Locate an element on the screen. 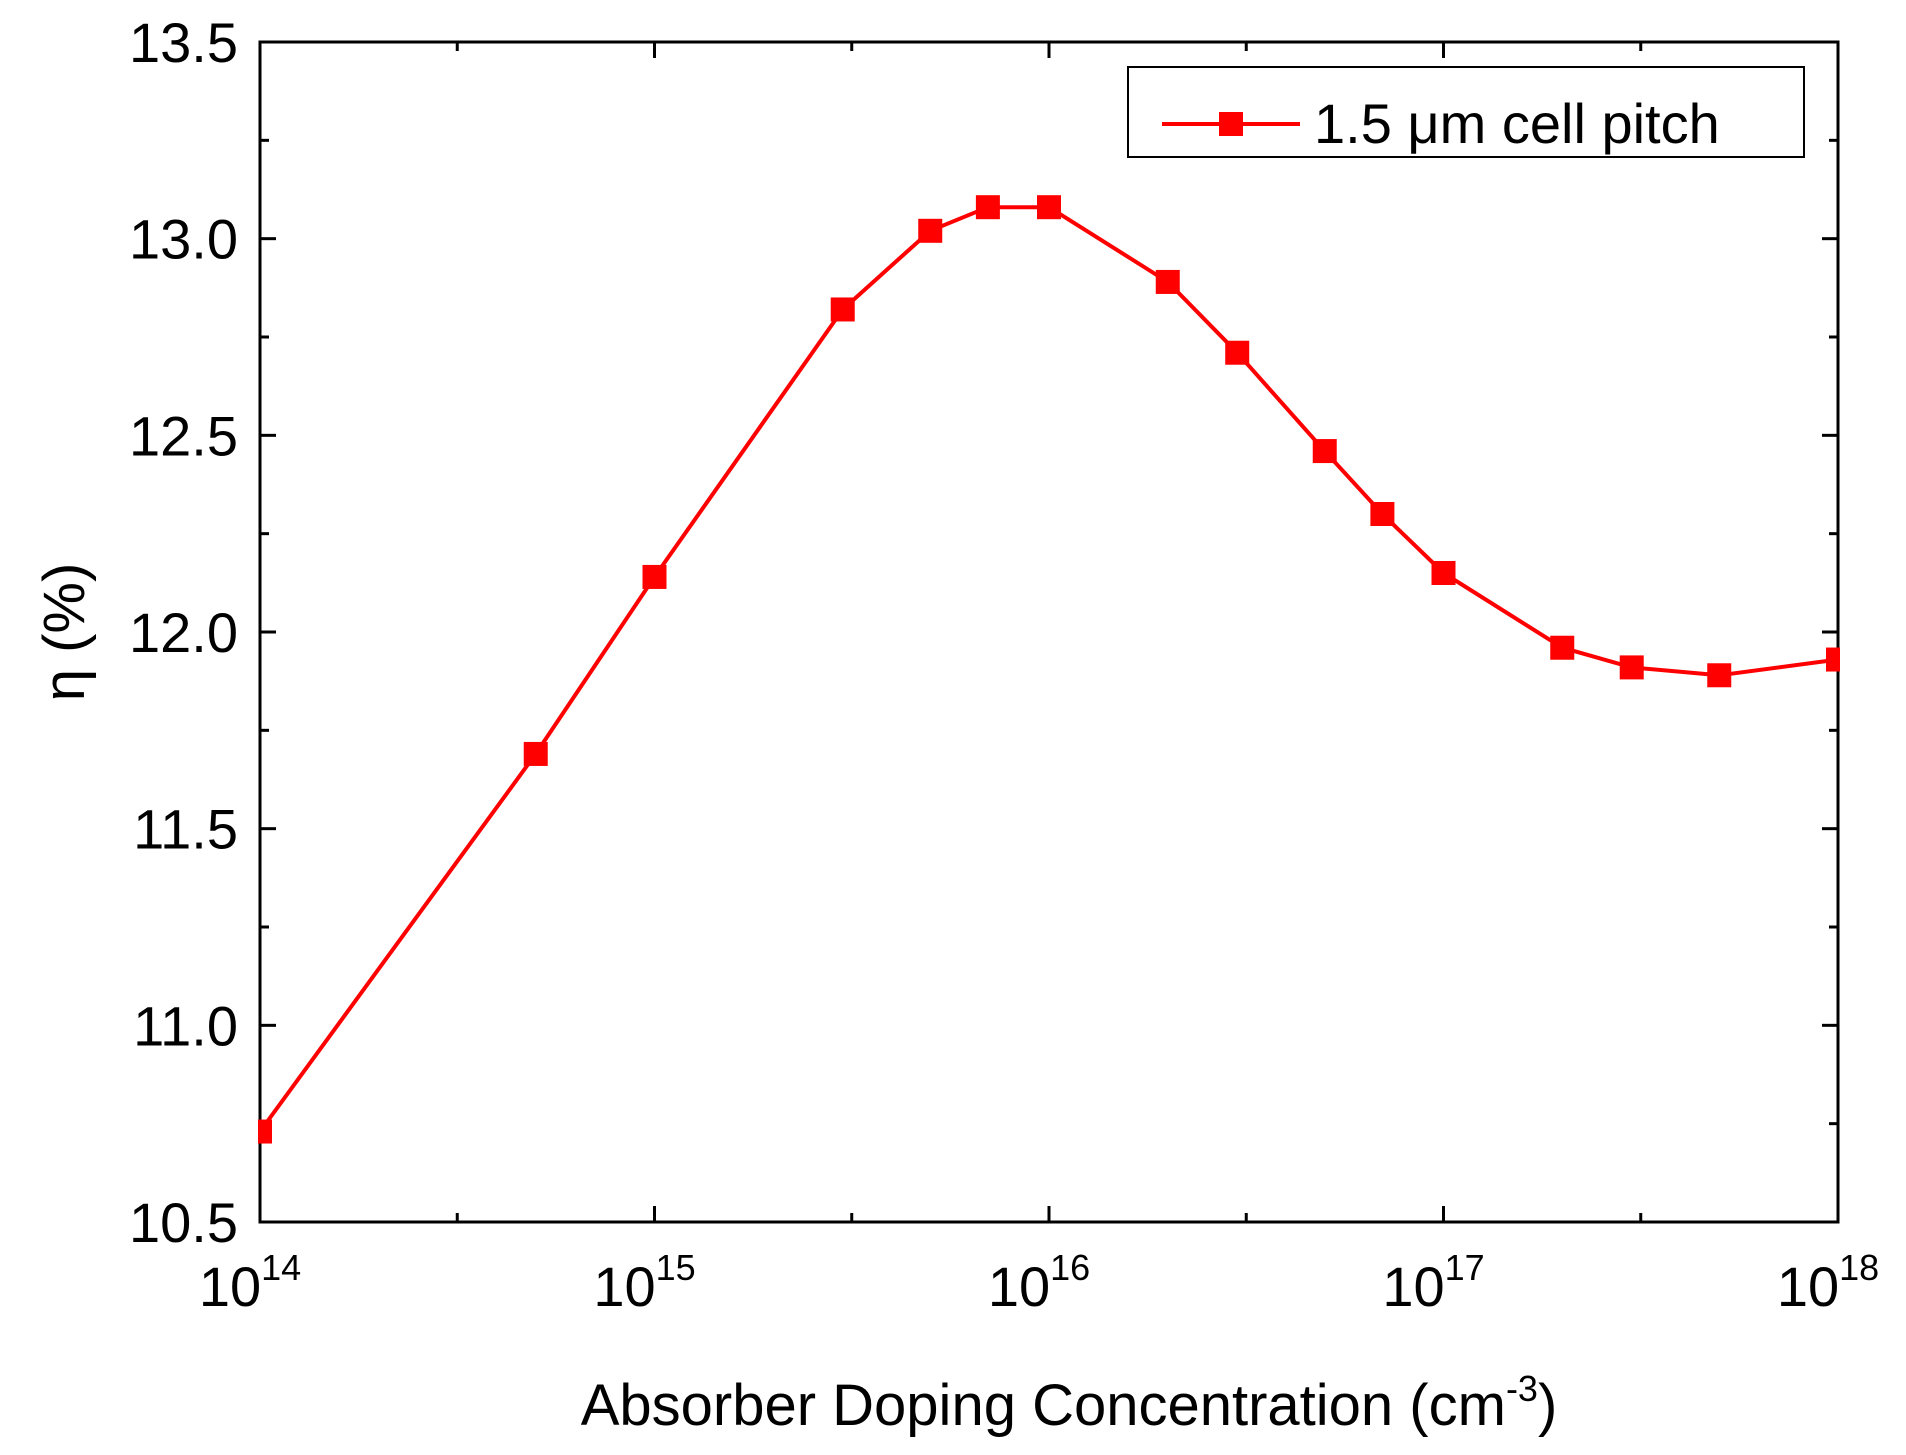  y-tick-label: 12.5 is located at coordinates (183, 435).